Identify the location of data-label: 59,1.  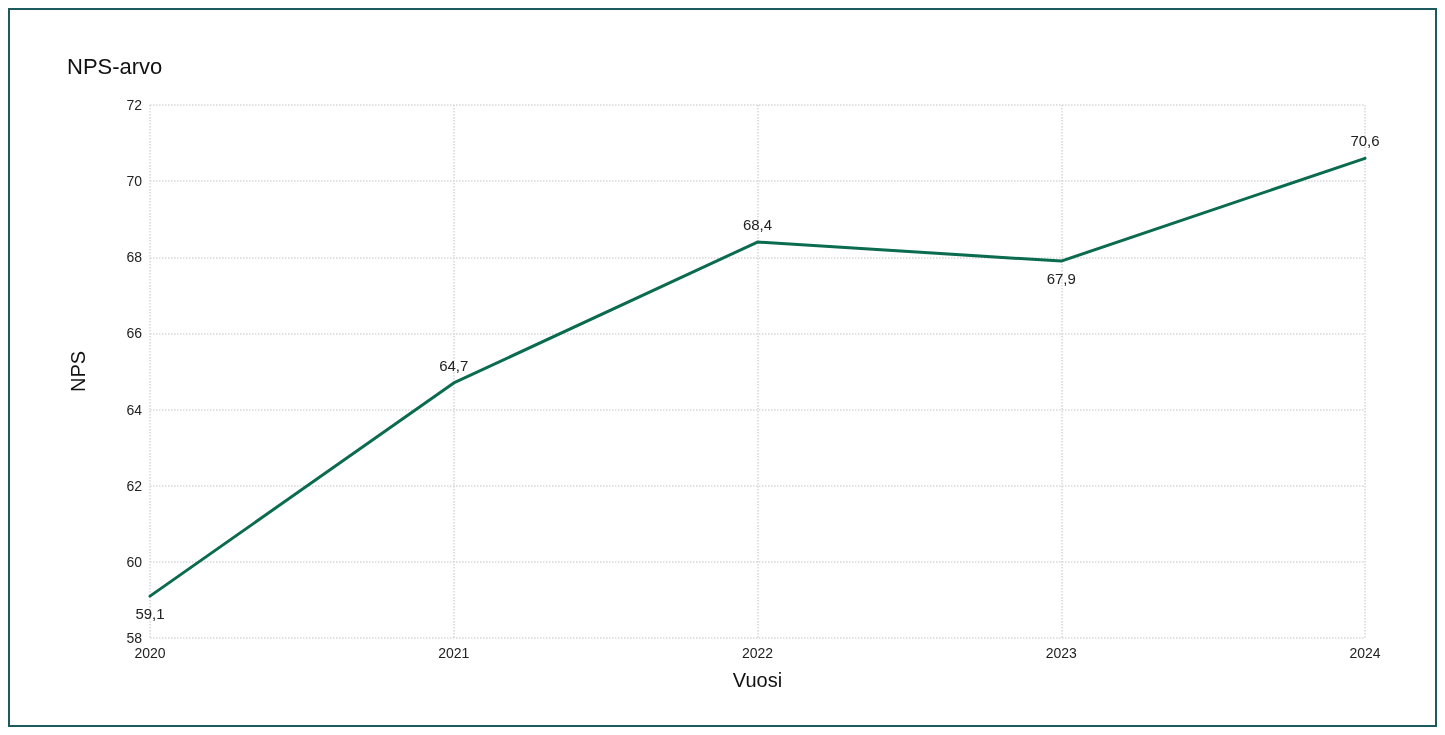
(150, 614).